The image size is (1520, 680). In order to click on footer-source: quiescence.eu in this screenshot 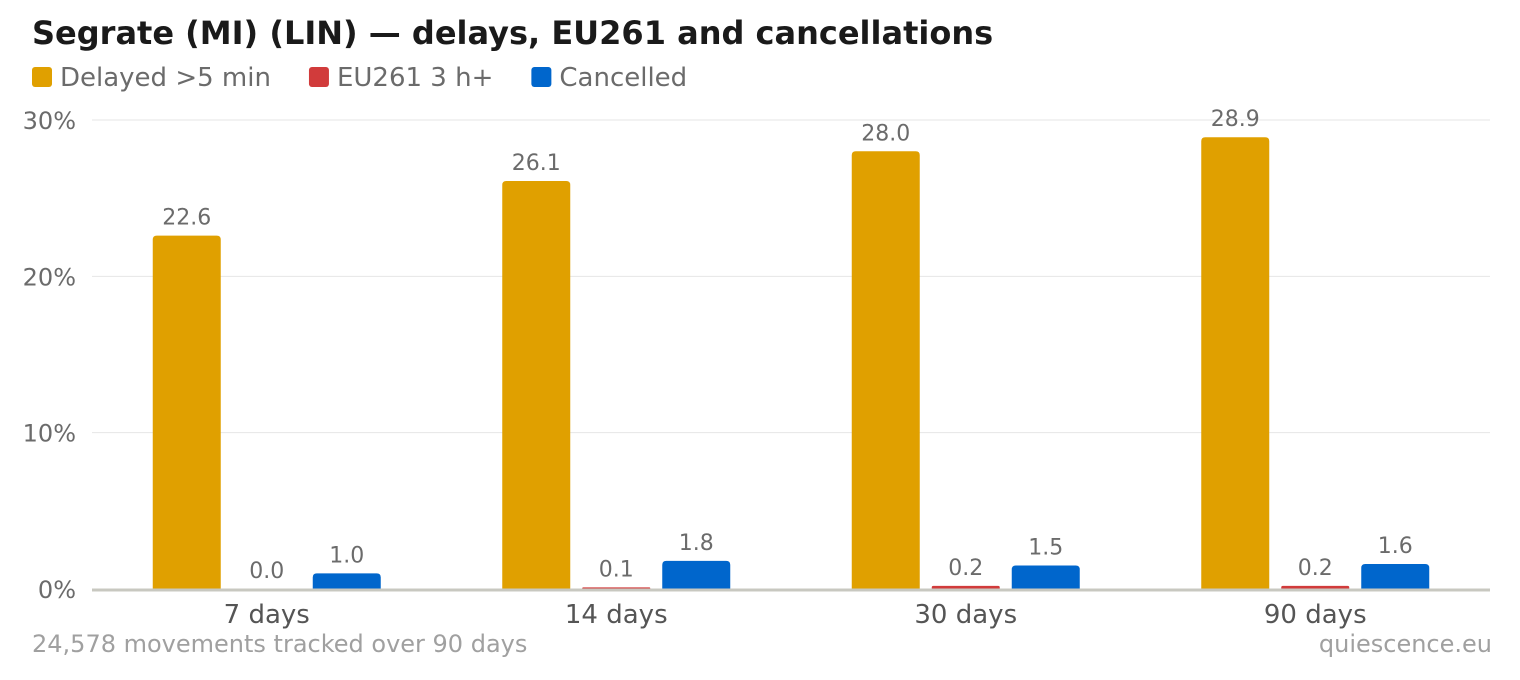, I will do `click(1405, 644)`.